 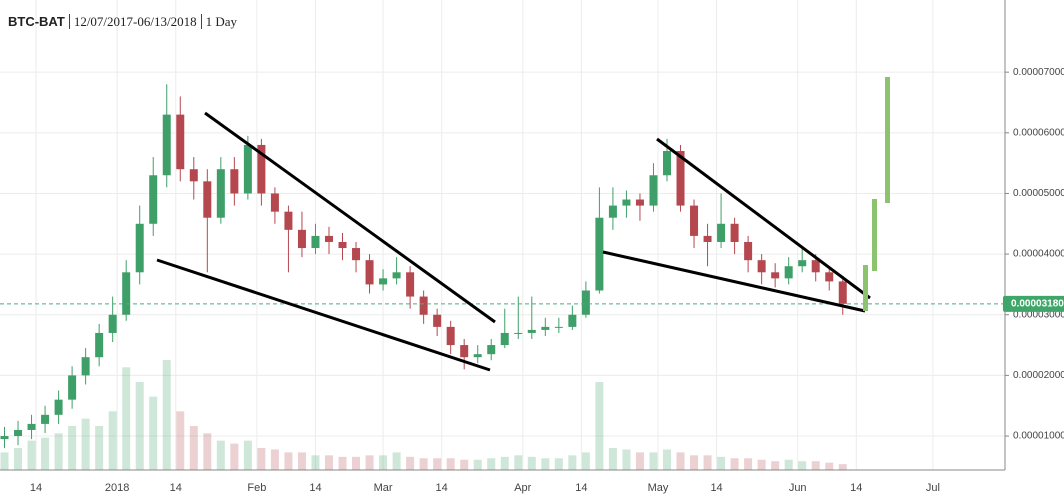 What do you see at coordinates (1038, 314) in the screenshot?
I see `y-tick-label: 0.00003000` at bounding box center [1038, 314].